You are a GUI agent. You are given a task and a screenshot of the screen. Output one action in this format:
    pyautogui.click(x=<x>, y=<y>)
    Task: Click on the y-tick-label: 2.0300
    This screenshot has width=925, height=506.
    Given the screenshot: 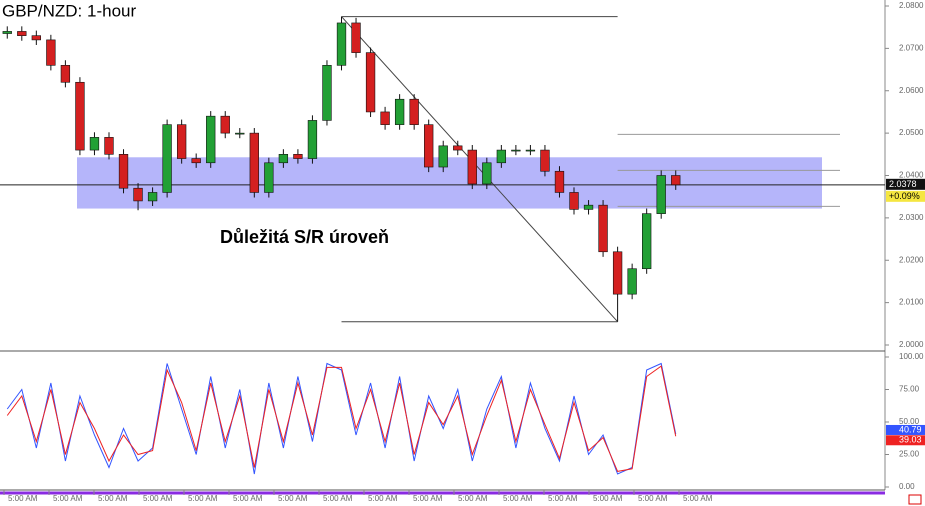 What is the action you would take?
    pyautogui.click(x=911, y=217)
    